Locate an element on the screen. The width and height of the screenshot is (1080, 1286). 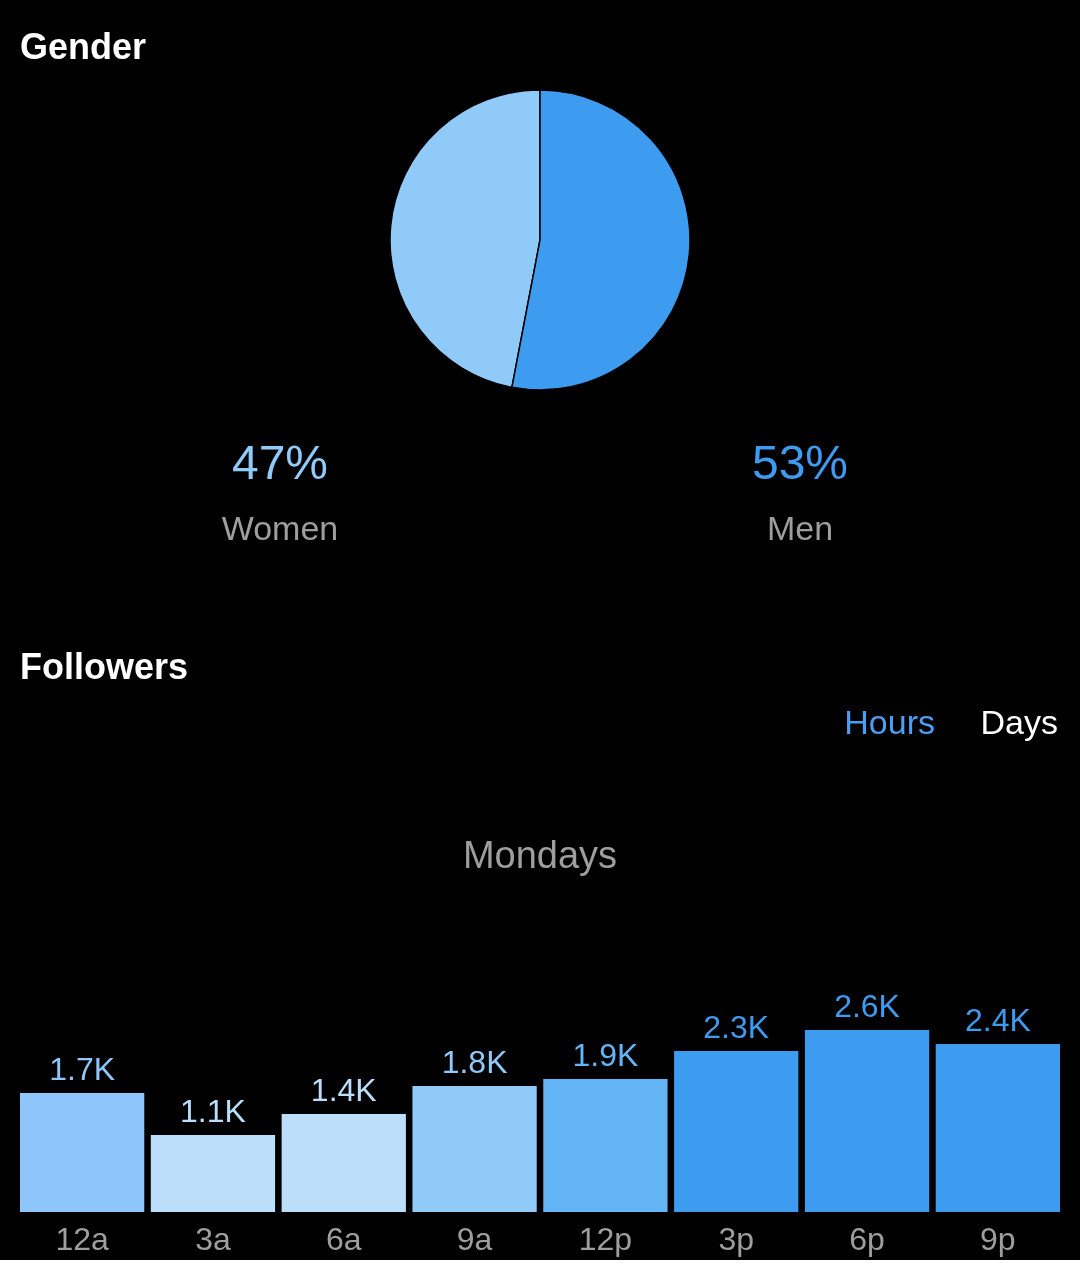
chart-subtitle: Mondays is located at coordinates (540, 855).